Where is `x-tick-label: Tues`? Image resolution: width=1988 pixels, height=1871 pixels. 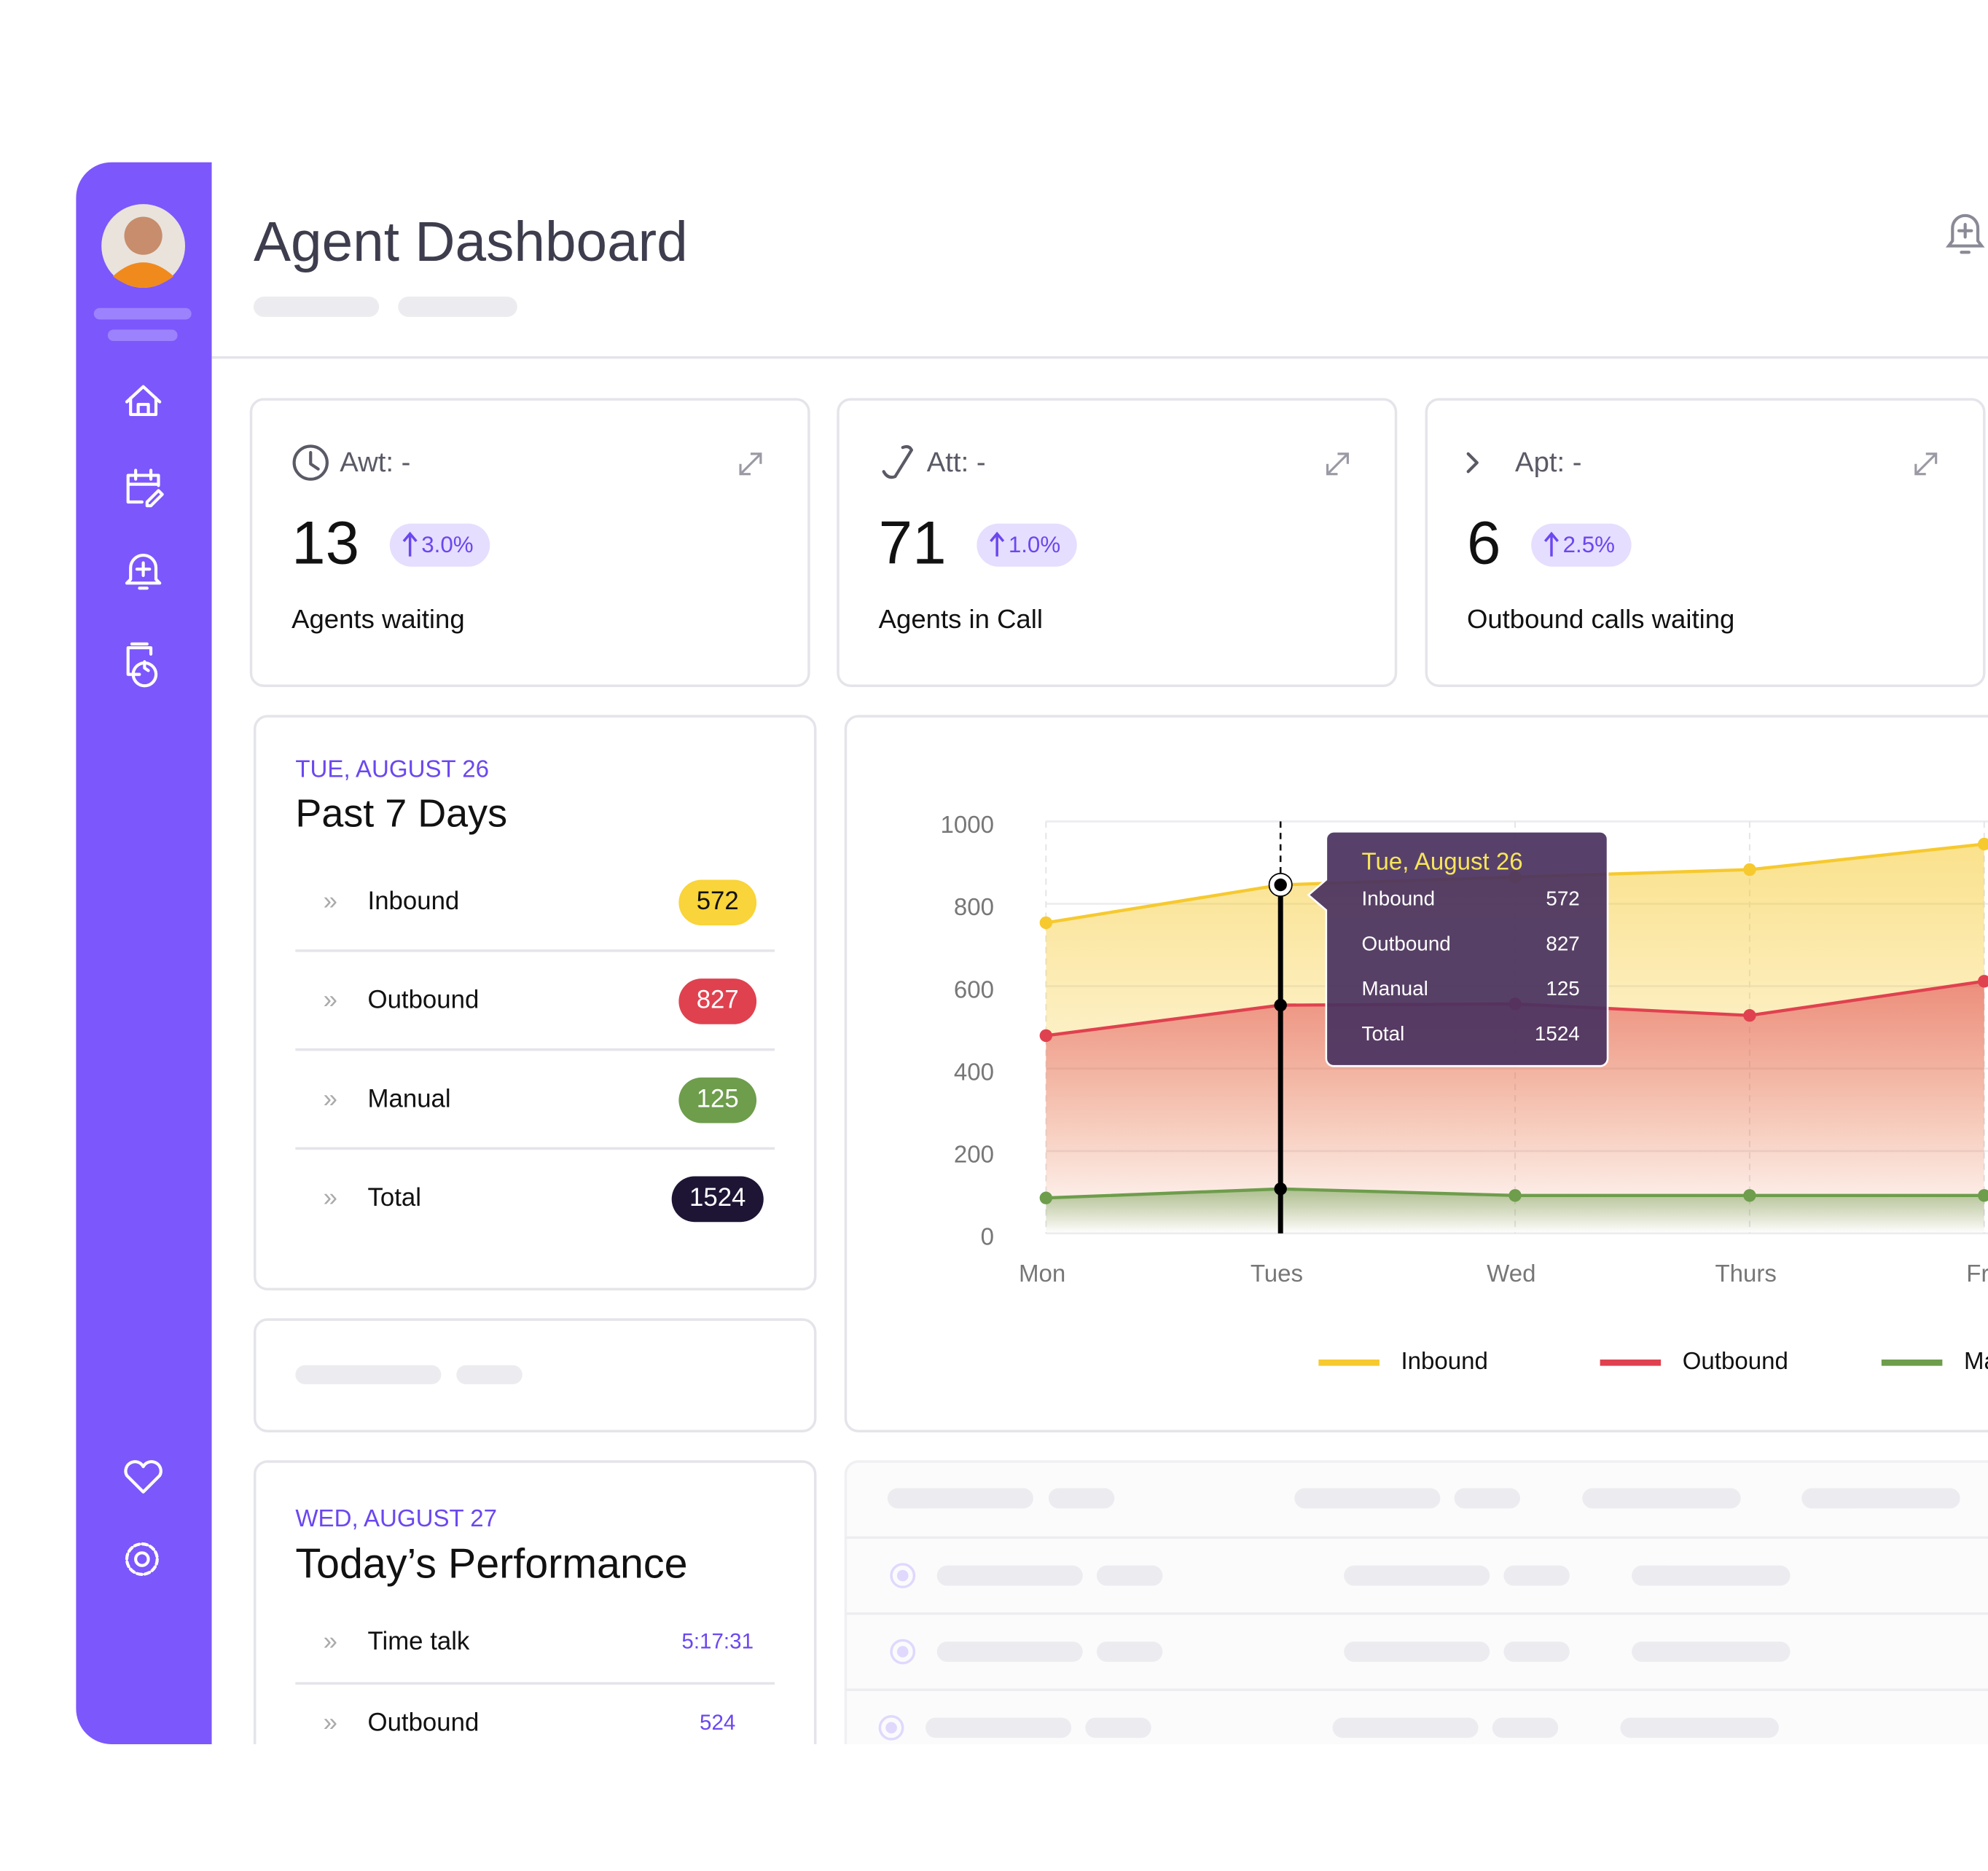 x-tick-label: Tues is located at coordinates (1277, 1273).